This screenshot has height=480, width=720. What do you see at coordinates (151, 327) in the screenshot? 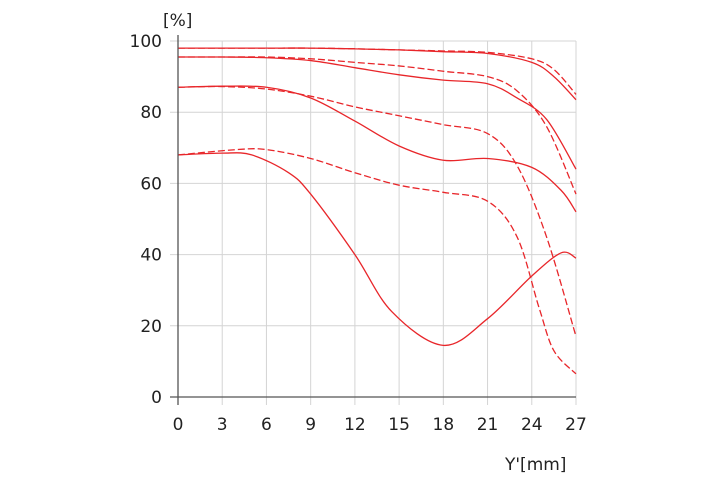
I see `y-tick-label: 20` at bounding box center [151, 327].